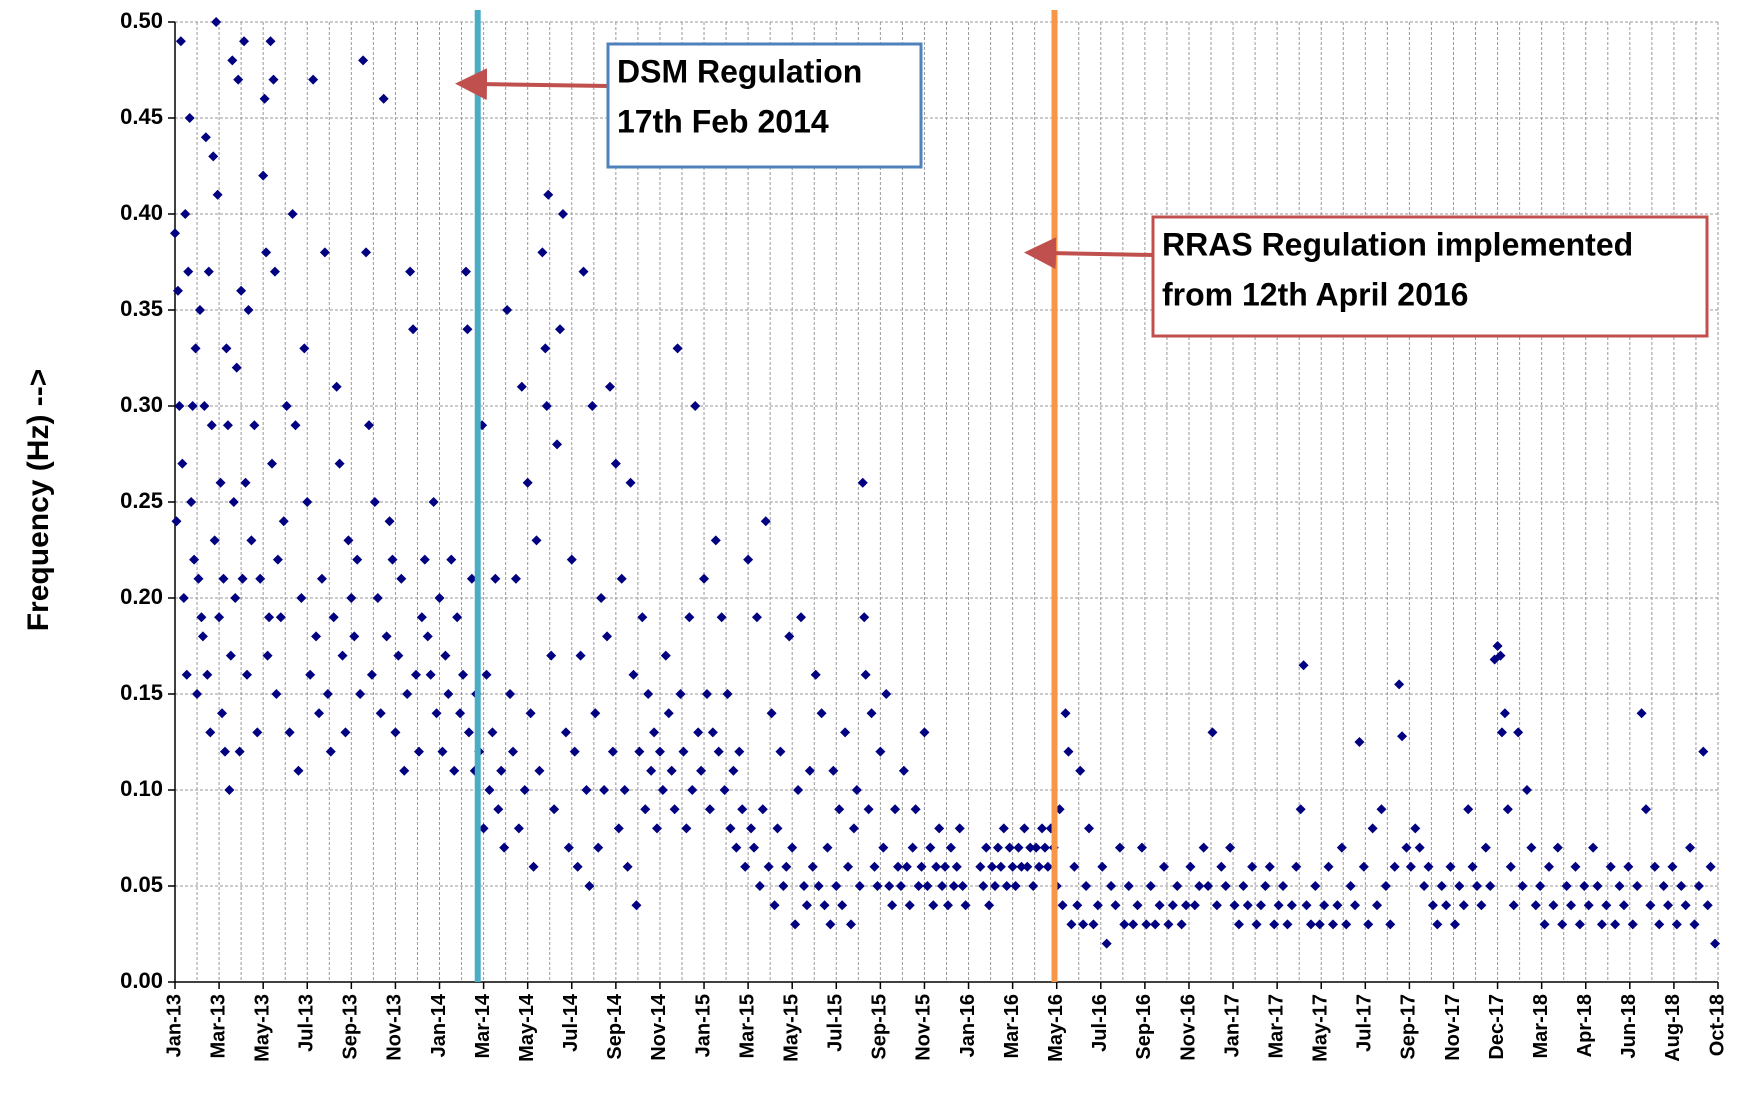 The width and height of the screenshot is (1744, 1109). What do you see at coordinates (791, 1028) in the screenshot?
I see `x-tick-label: May-15` at bounding box center [791, 1028].